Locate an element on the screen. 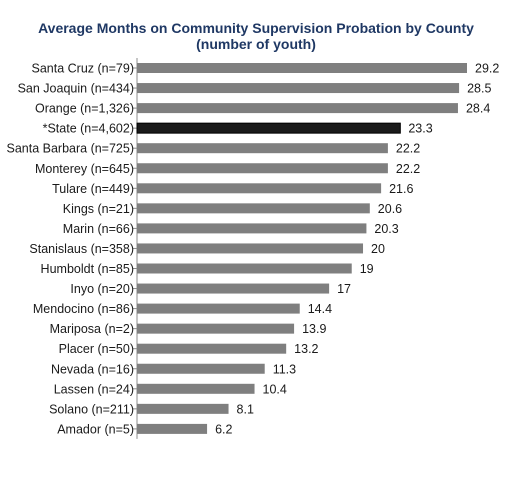 Image resolution: width=512 pixels, height=504 pixels. category-label: San Joaquin (n=434) is located at coordinates (76, 89).